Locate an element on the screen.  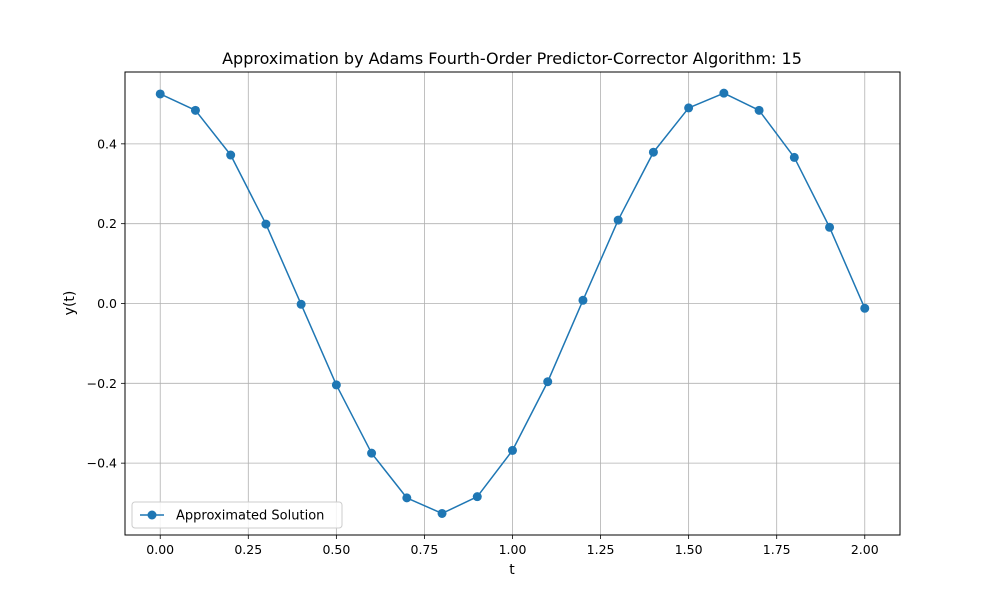
x-axis-ticks: 0.00 0.25 0.50 0.75 1.00 1.25 1.50 1.75 2.00 is located at coordinates (512, 546).